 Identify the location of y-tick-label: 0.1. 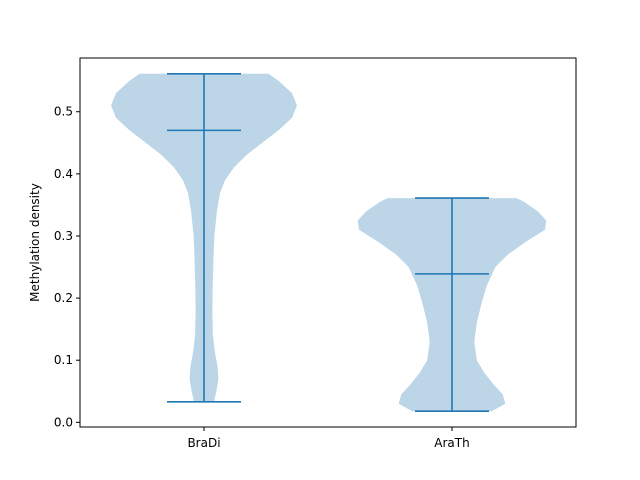
(63, 360).